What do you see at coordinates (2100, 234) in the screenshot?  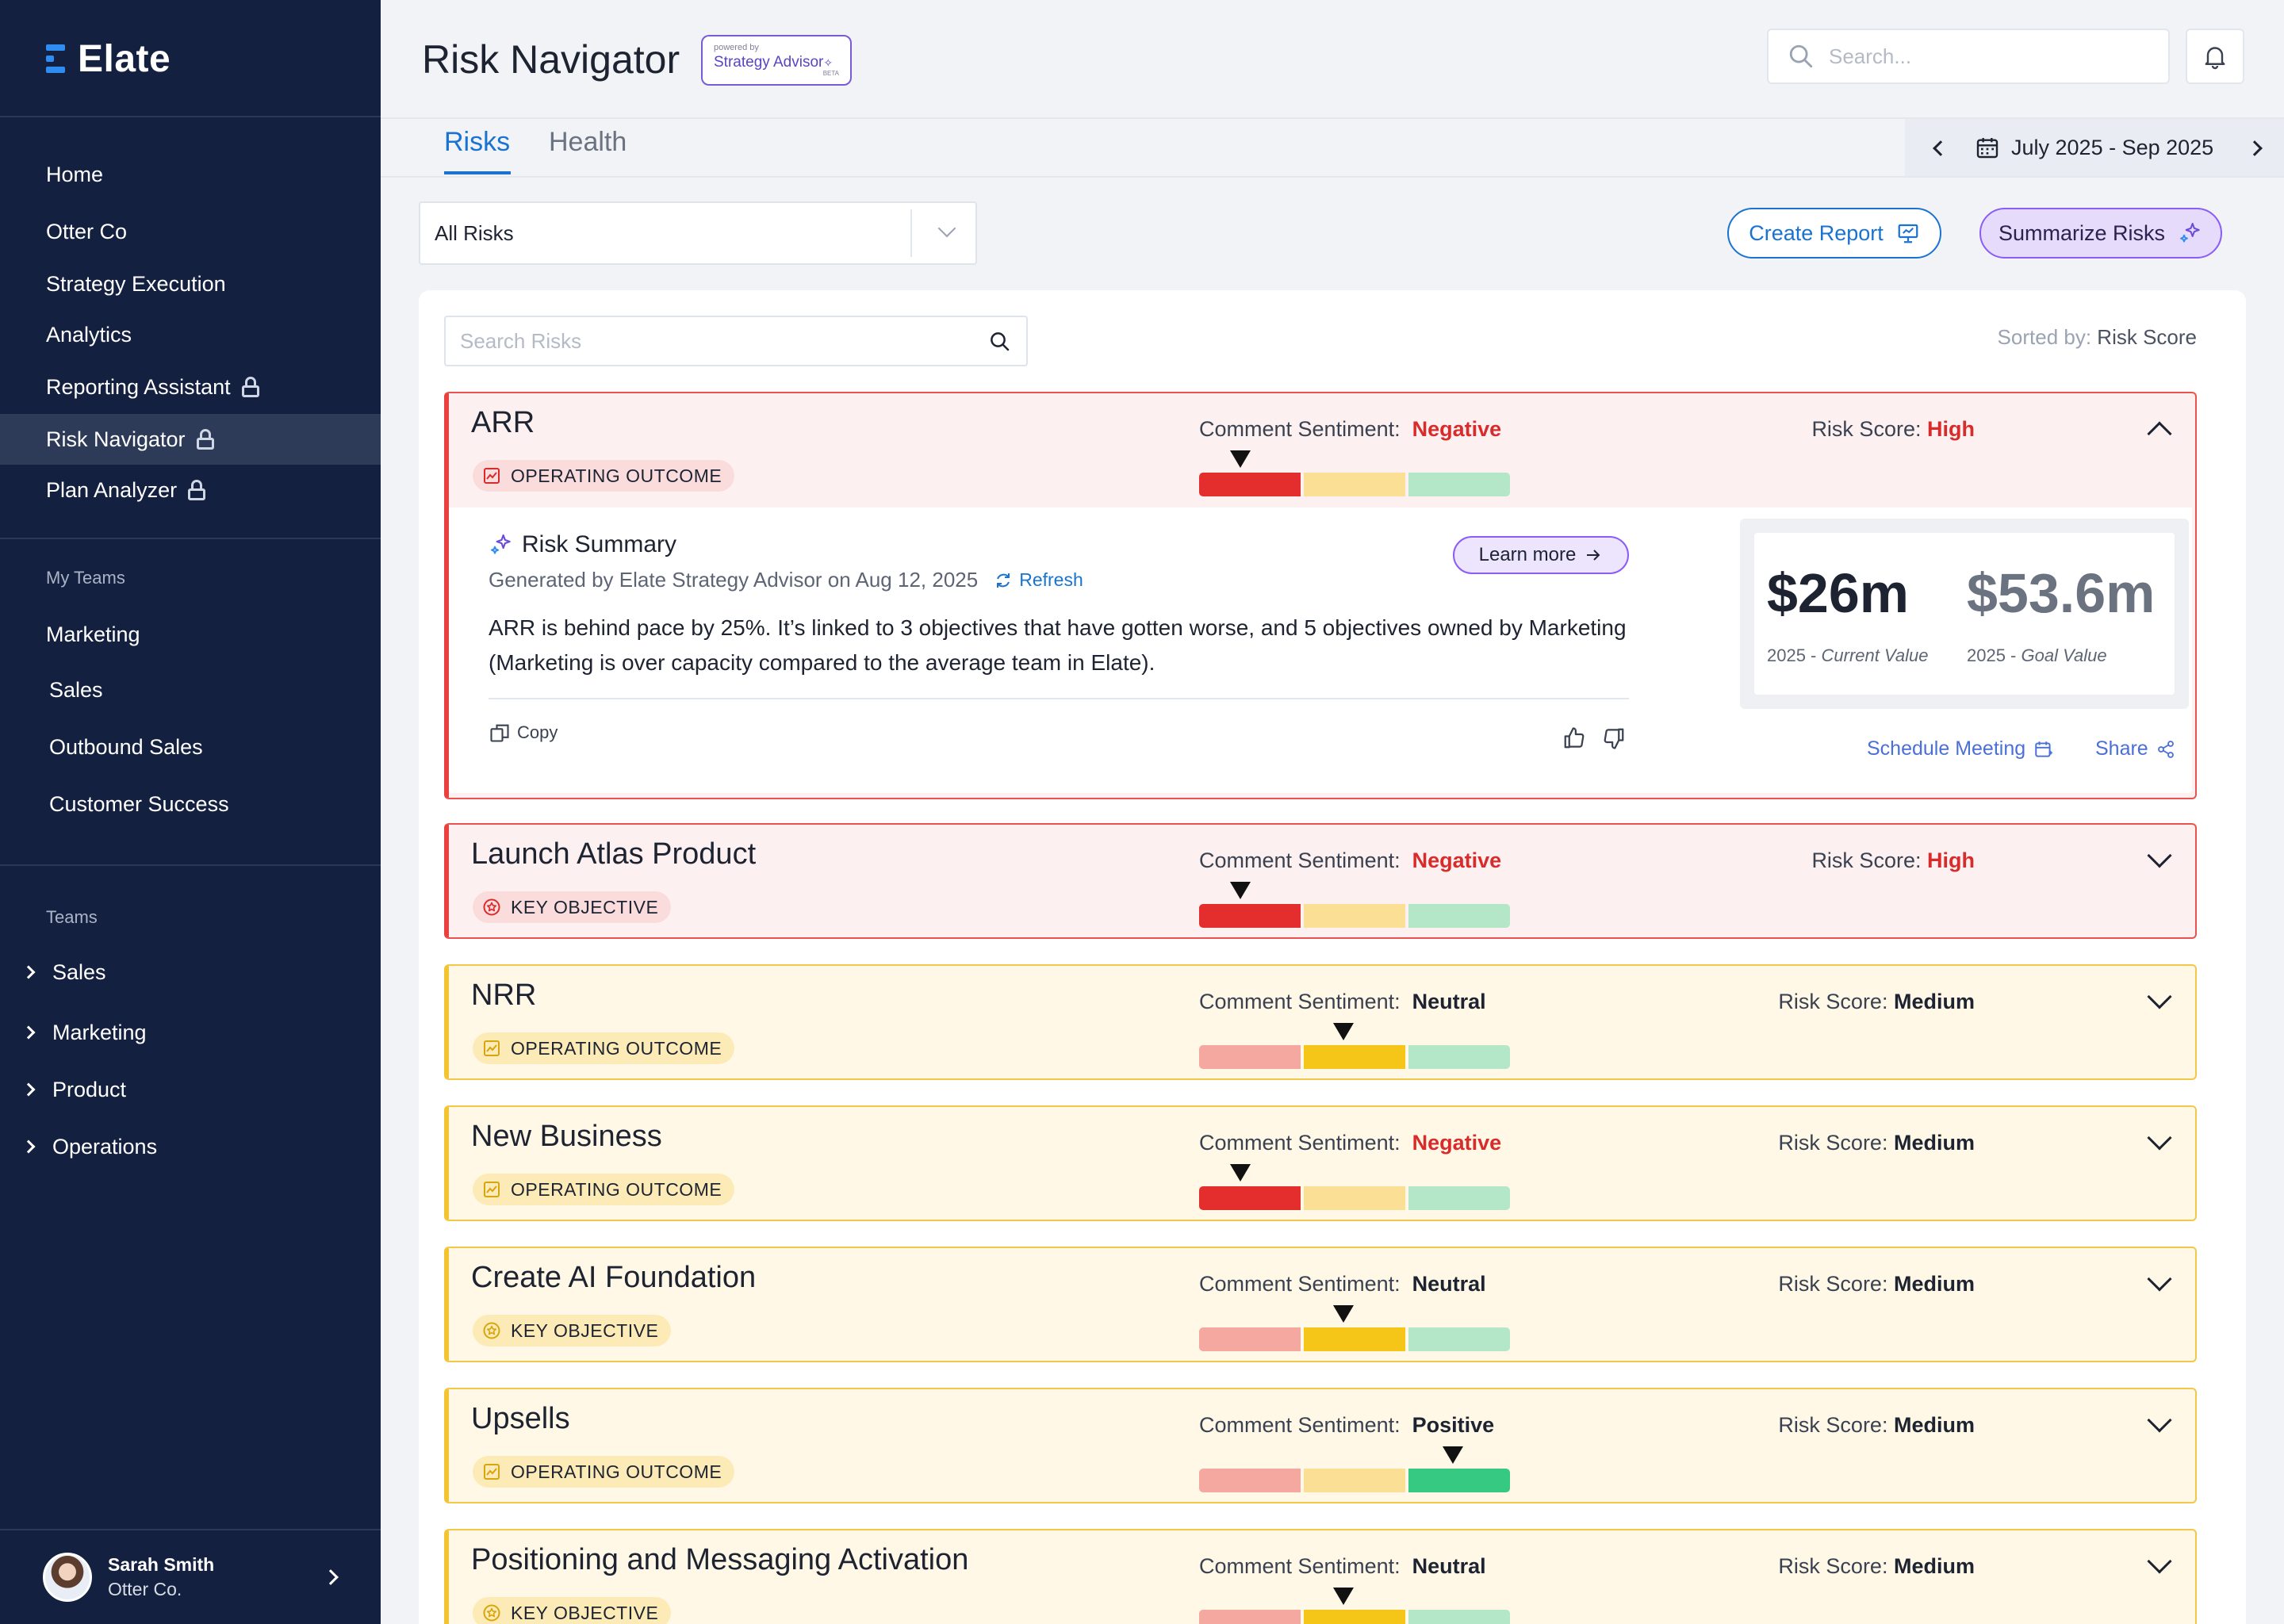 I see `summarize-risks-button: Summarize Risks` at bounding box center [2100, 234].